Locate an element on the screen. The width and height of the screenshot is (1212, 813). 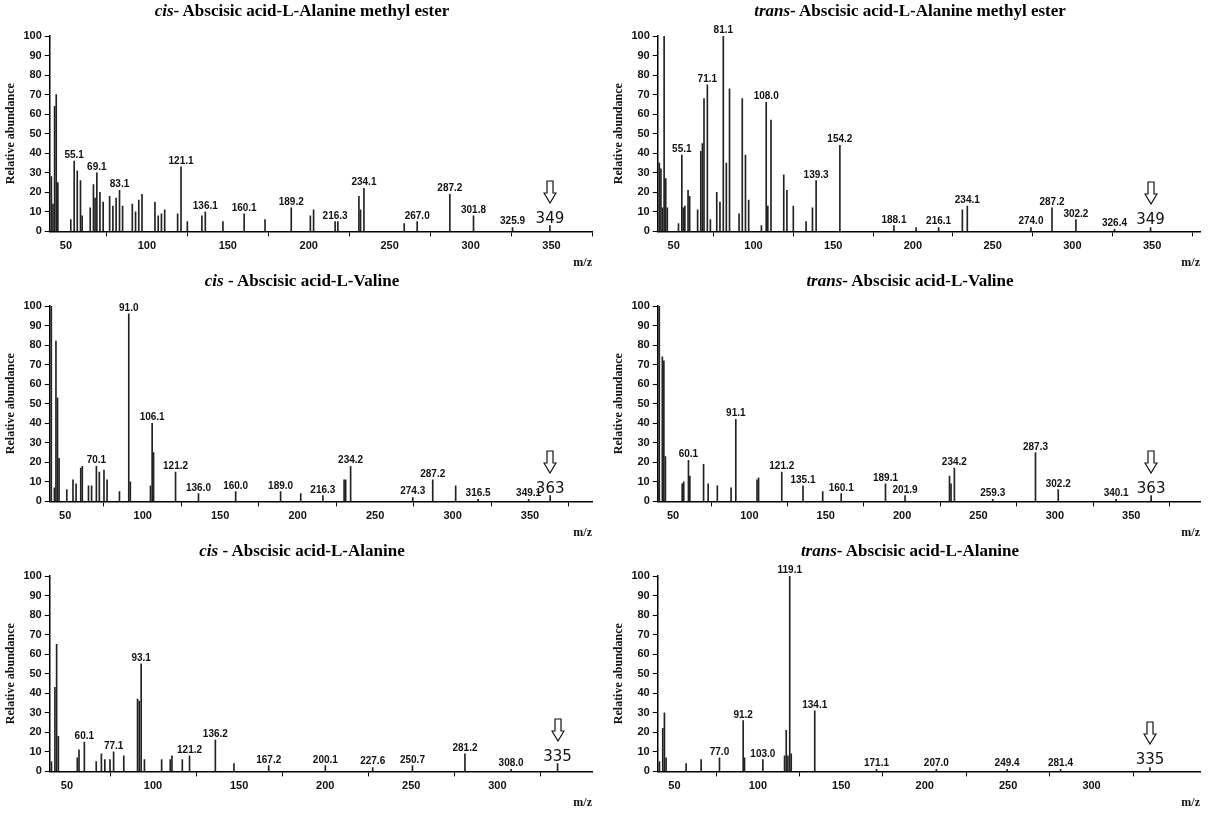
annotation: 154.2 is located at coordinates (840, 139).